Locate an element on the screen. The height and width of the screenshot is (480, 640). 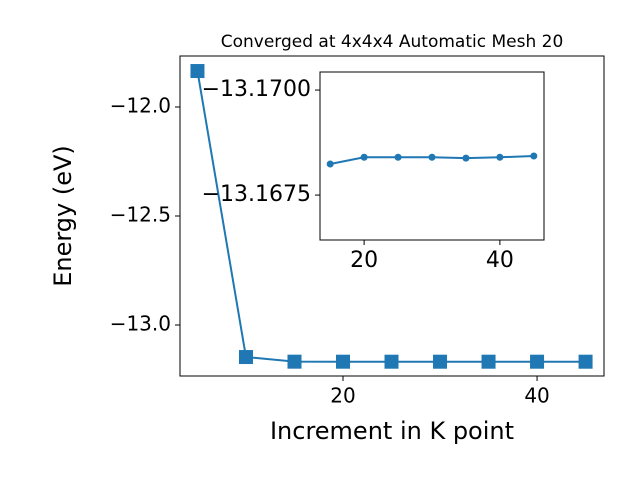
chart-title: Converged at 4x4x4 Automatic Mesh 20 is located at coordinates (392, 42).